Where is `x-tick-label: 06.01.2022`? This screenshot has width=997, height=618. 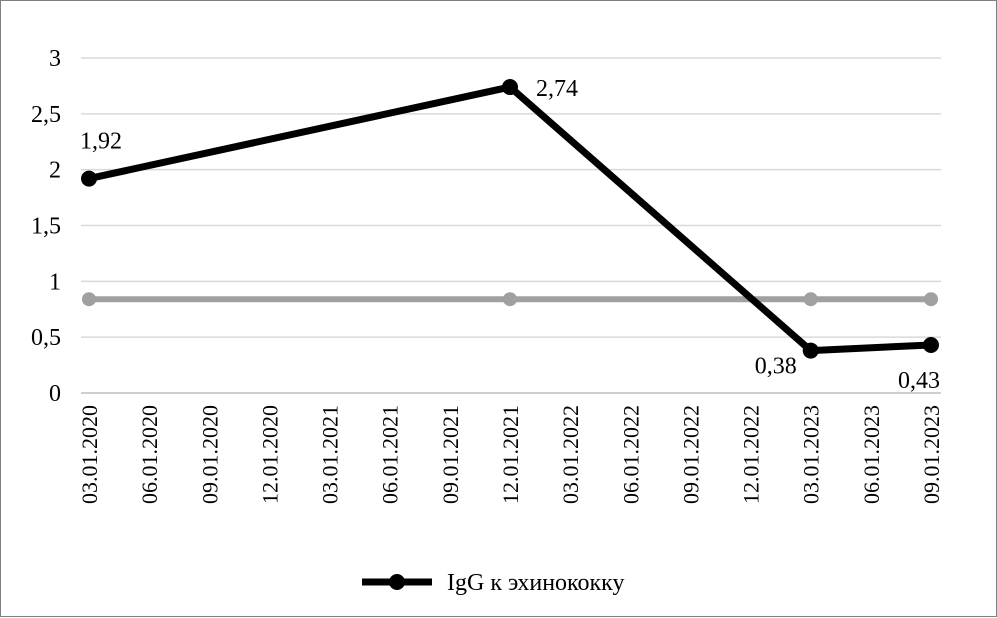
x-tick-label: 06.01.2022 is located at coordinates (630, 454).